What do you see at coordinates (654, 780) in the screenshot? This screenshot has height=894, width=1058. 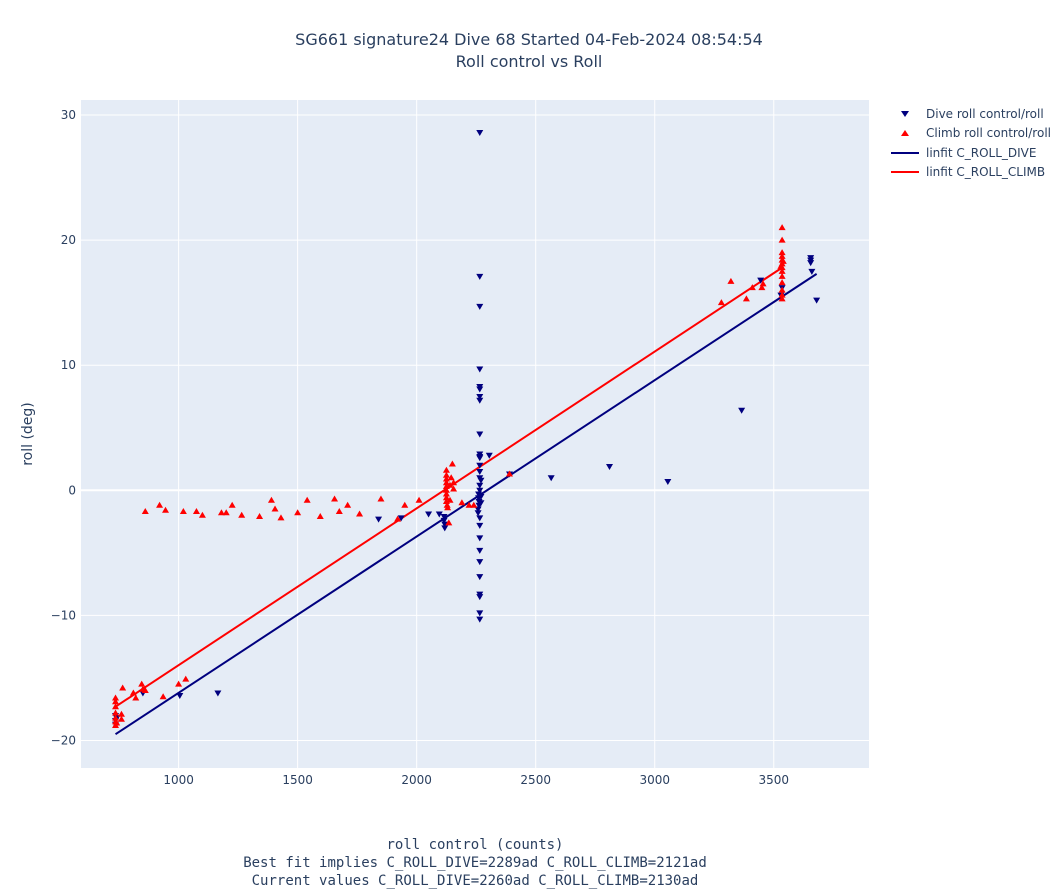 I see `x-tick-label: 3000` at bounding box center [654, 780].